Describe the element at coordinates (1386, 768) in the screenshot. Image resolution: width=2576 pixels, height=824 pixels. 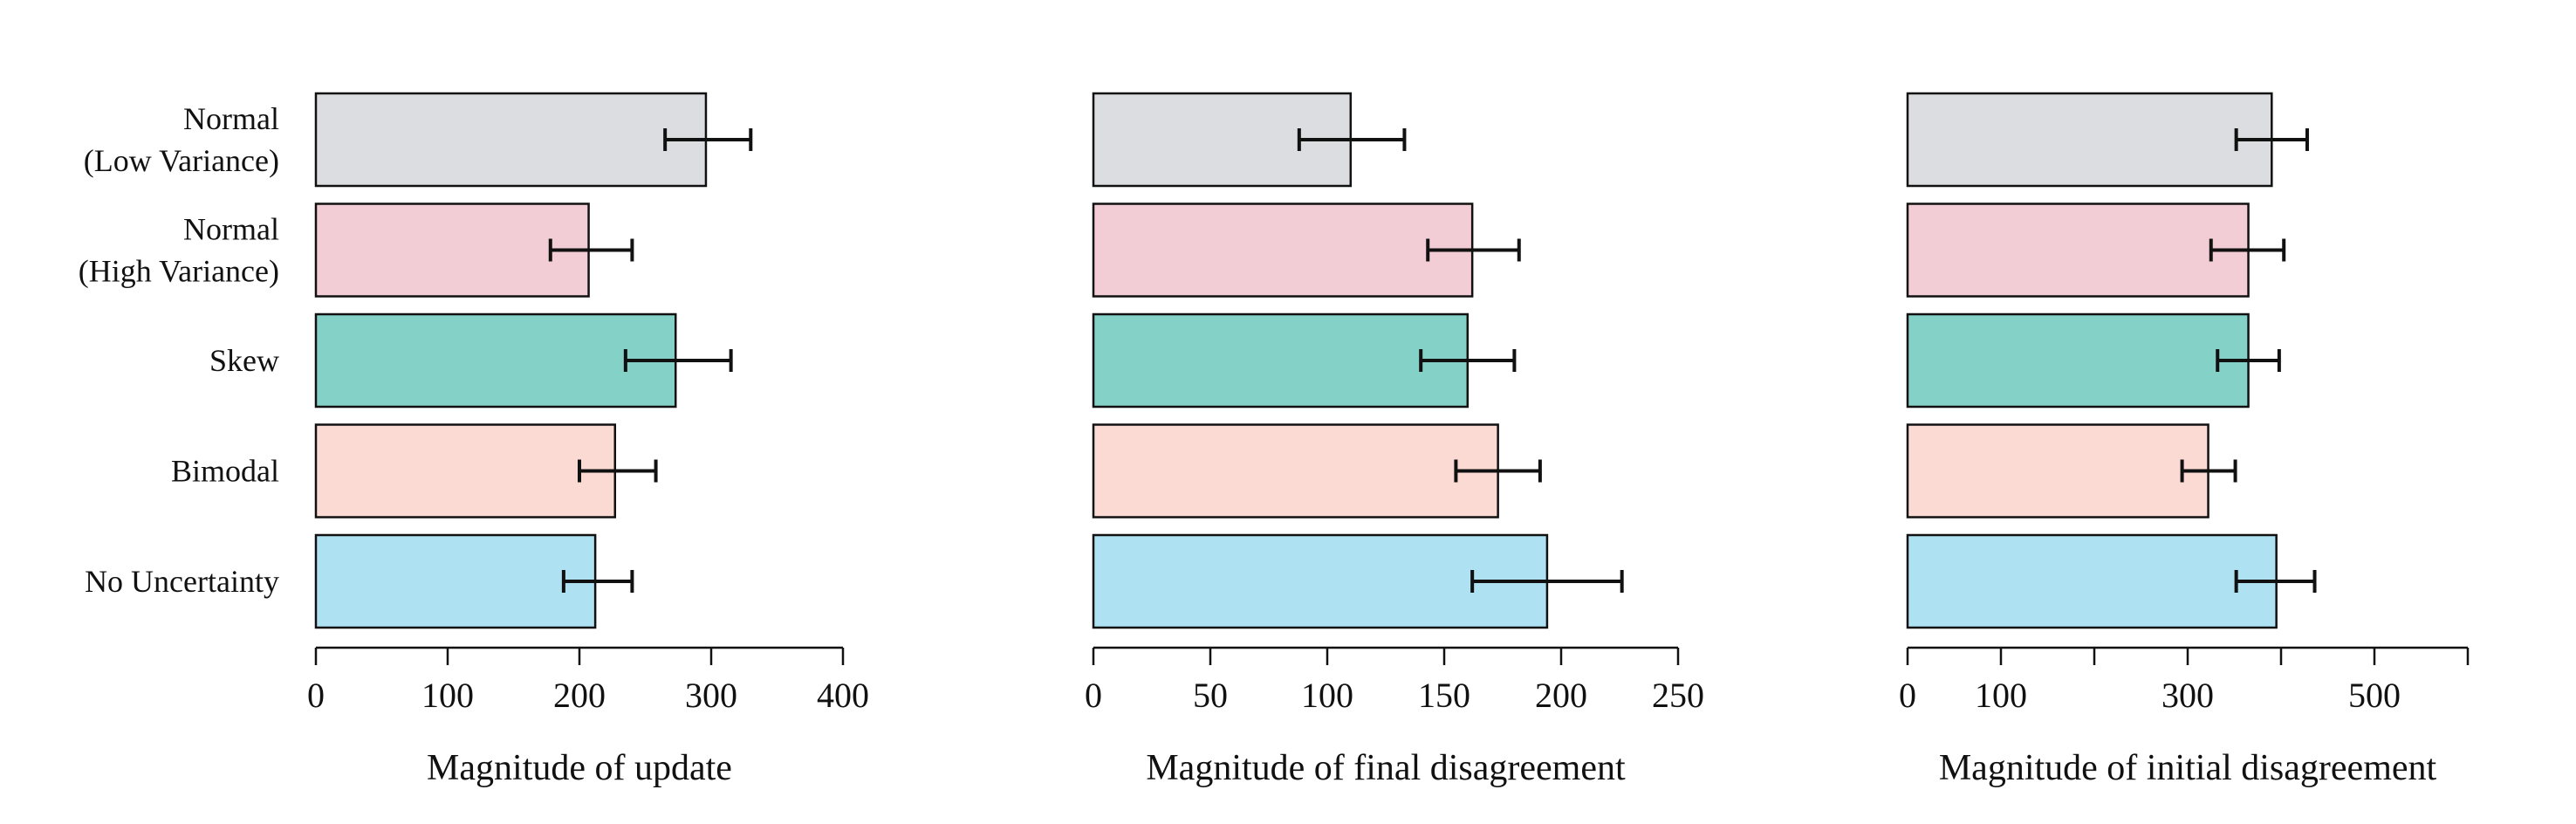
I see `x-axis-title-2: Magnitude of final disagreement` at that location.